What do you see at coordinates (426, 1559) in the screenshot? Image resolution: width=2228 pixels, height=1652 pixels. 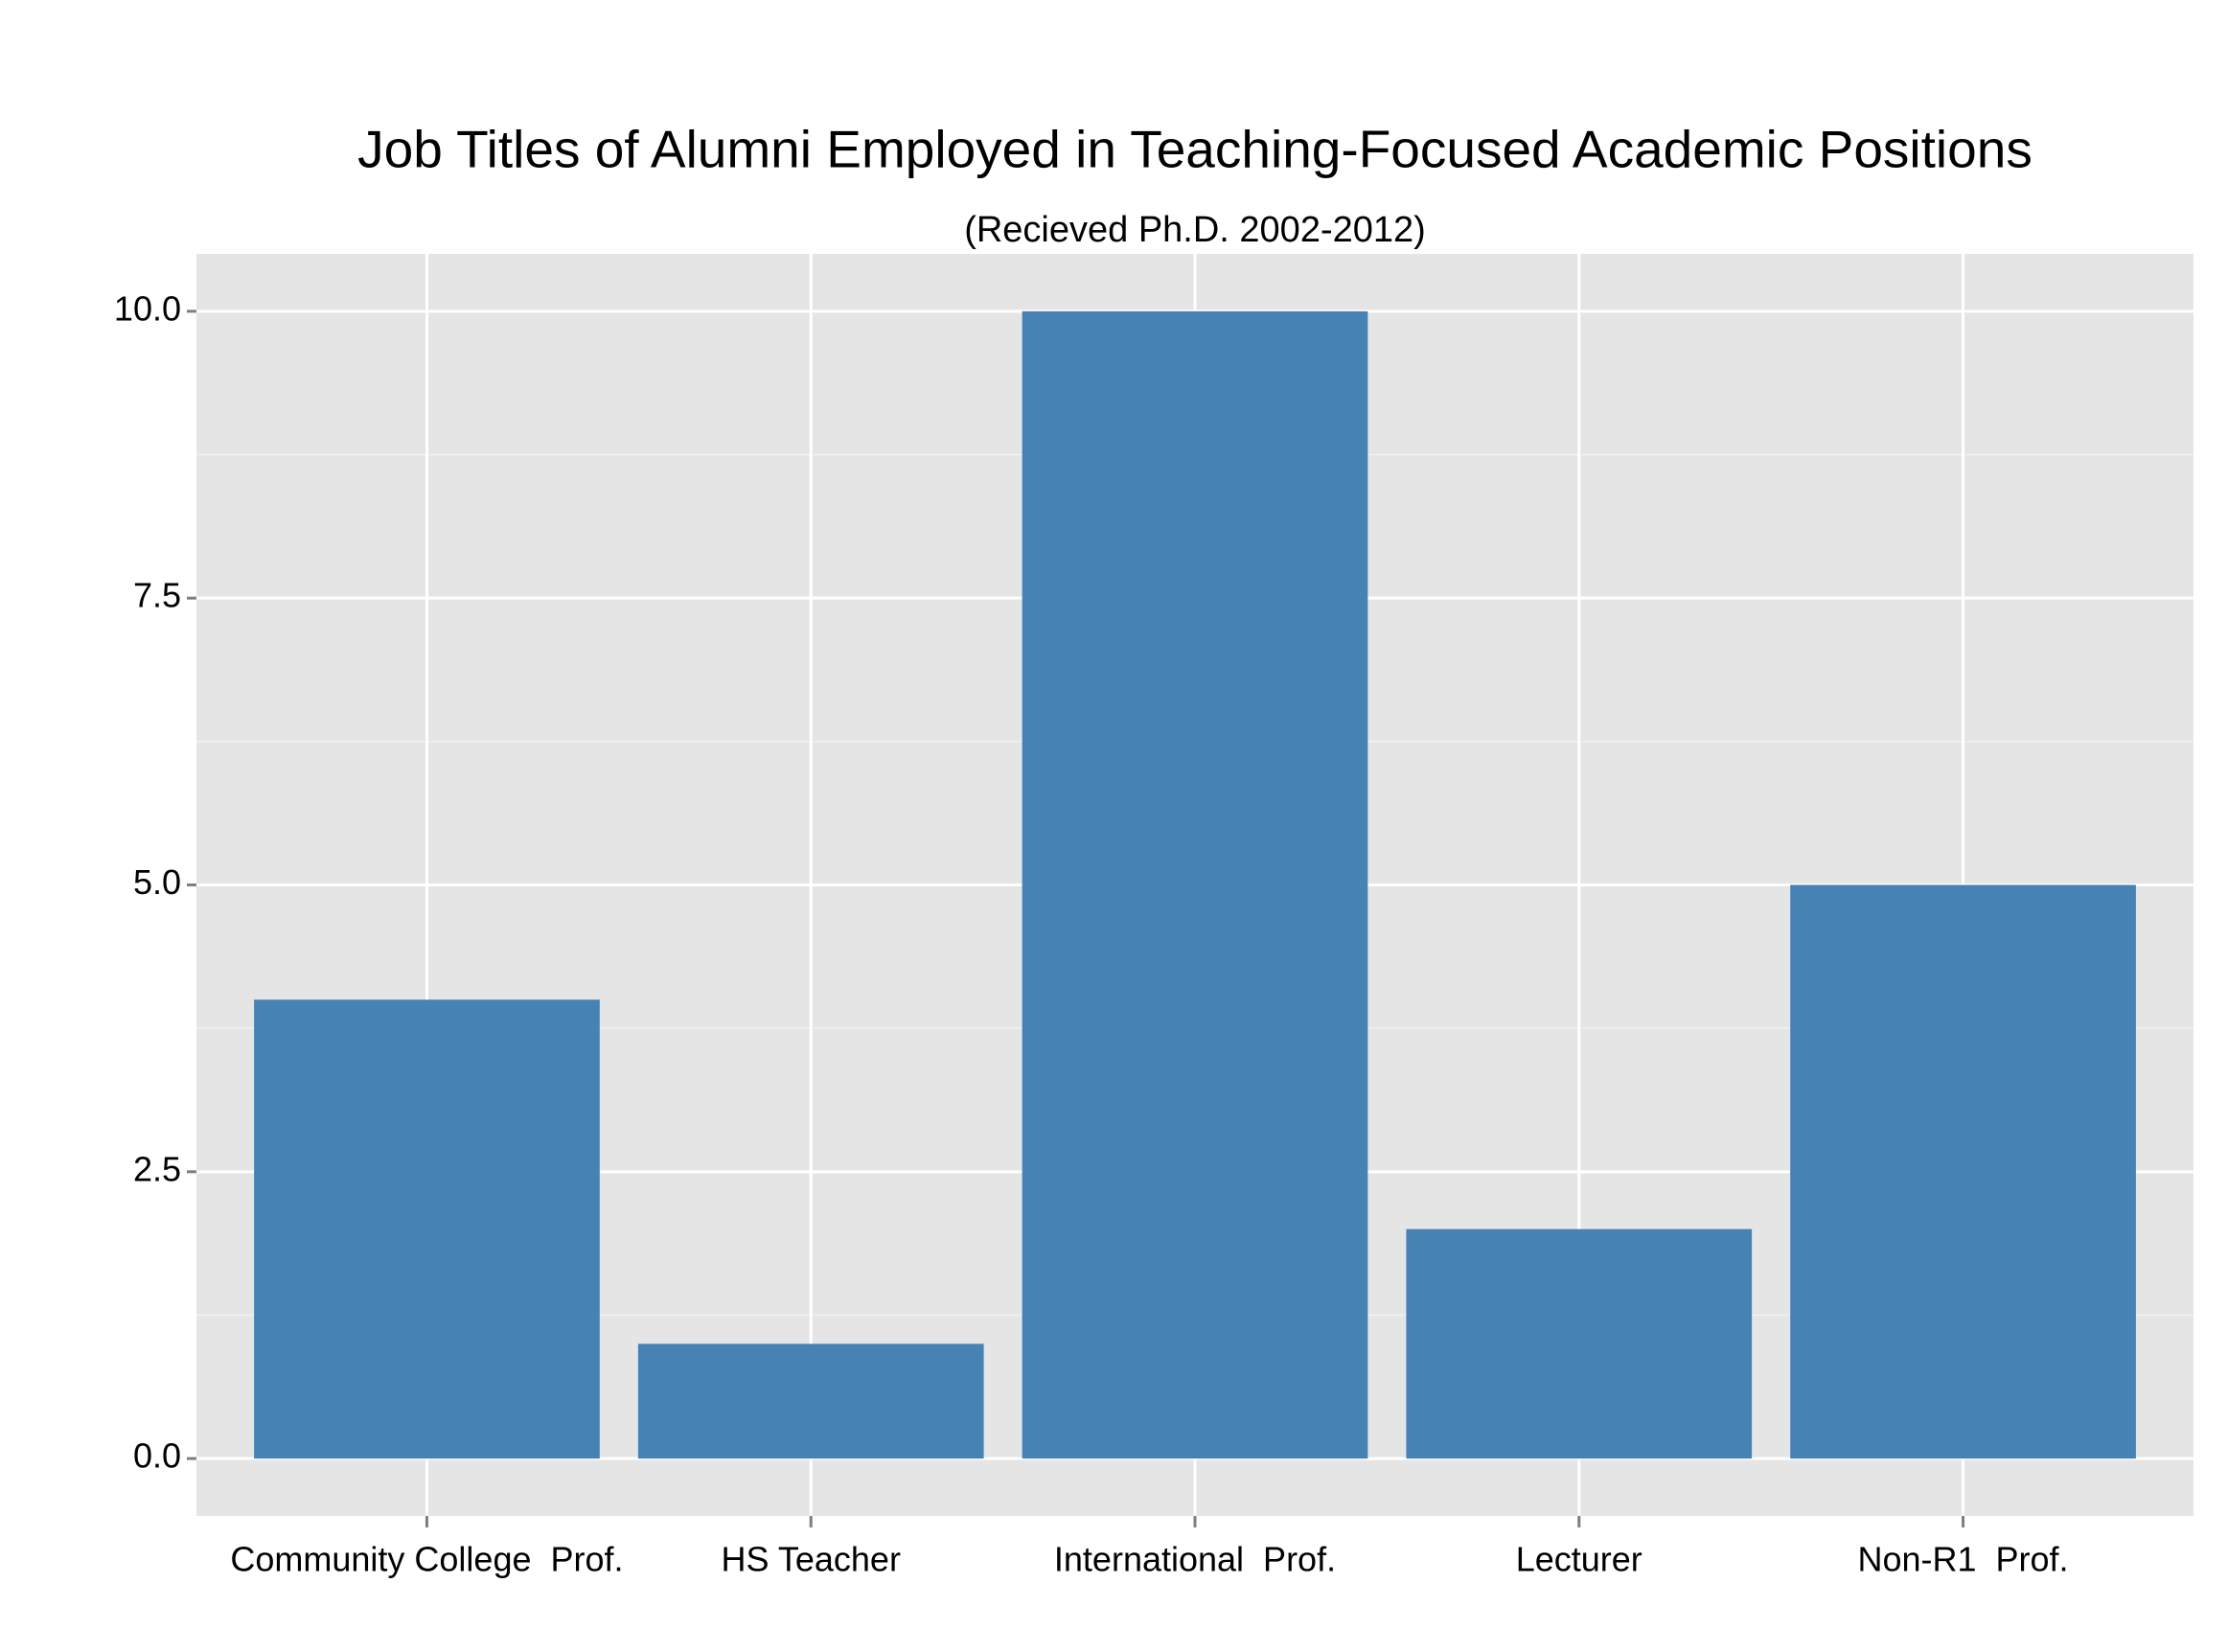 I see `x-tick-label: Community College Prof.` at bounding box center [426, 1559].